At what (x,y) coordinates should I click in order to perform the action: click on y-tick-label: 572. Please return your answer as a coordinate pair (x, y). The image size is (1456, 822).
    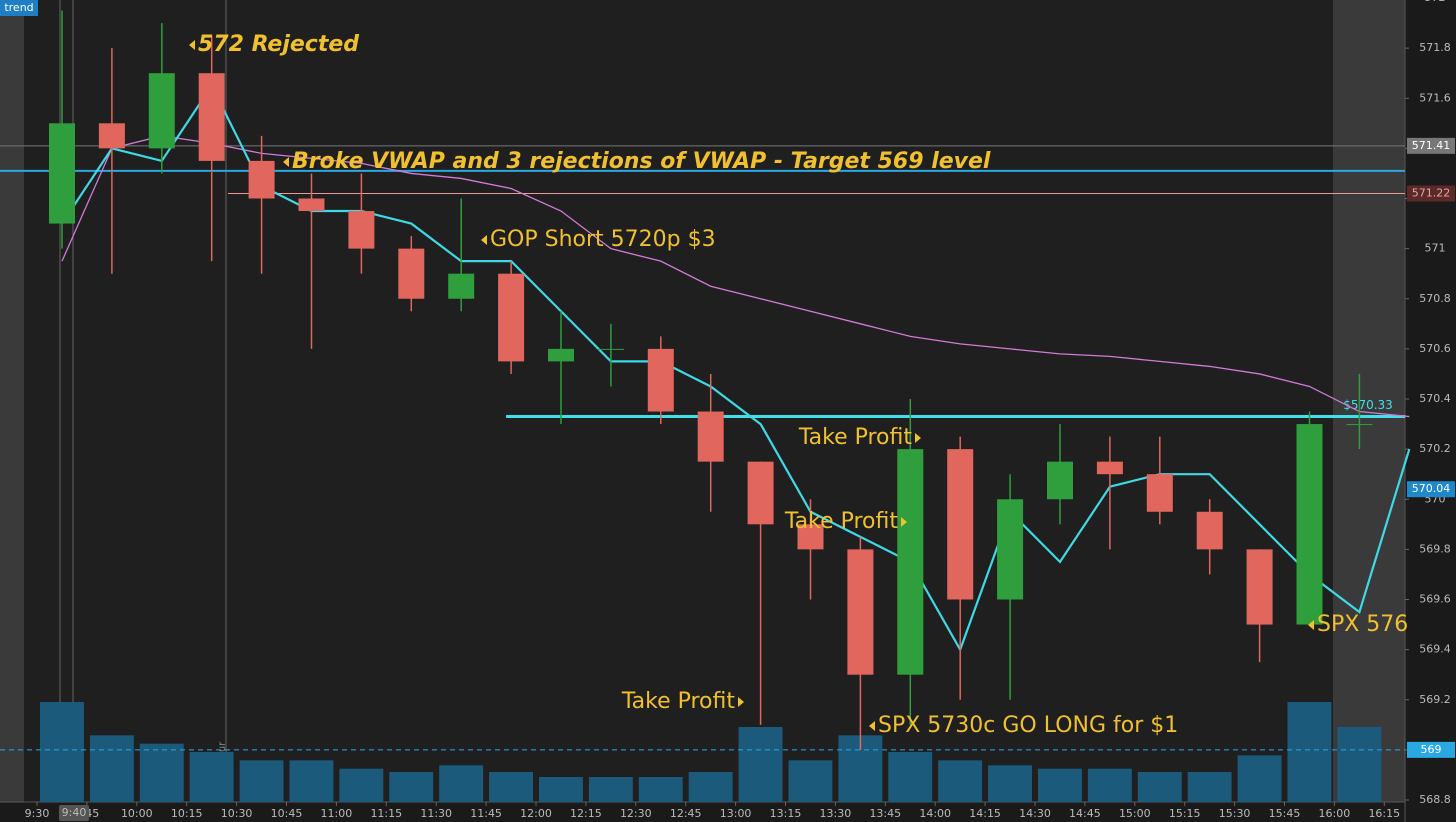
    Looking at the image, I should click on (1435, 2).